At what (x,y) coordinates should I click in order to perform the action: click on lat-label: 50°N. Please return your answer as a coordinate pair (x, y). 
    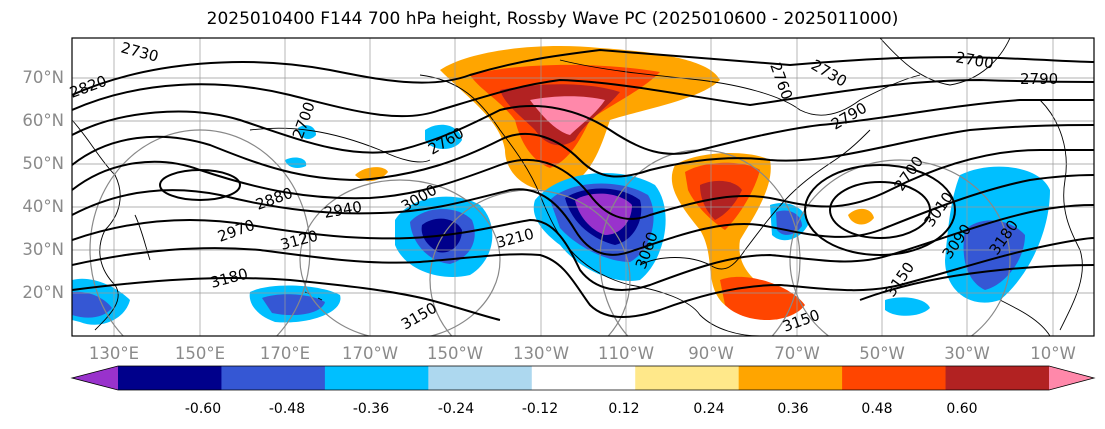
    Looking at the image, I should click on (43, 163).